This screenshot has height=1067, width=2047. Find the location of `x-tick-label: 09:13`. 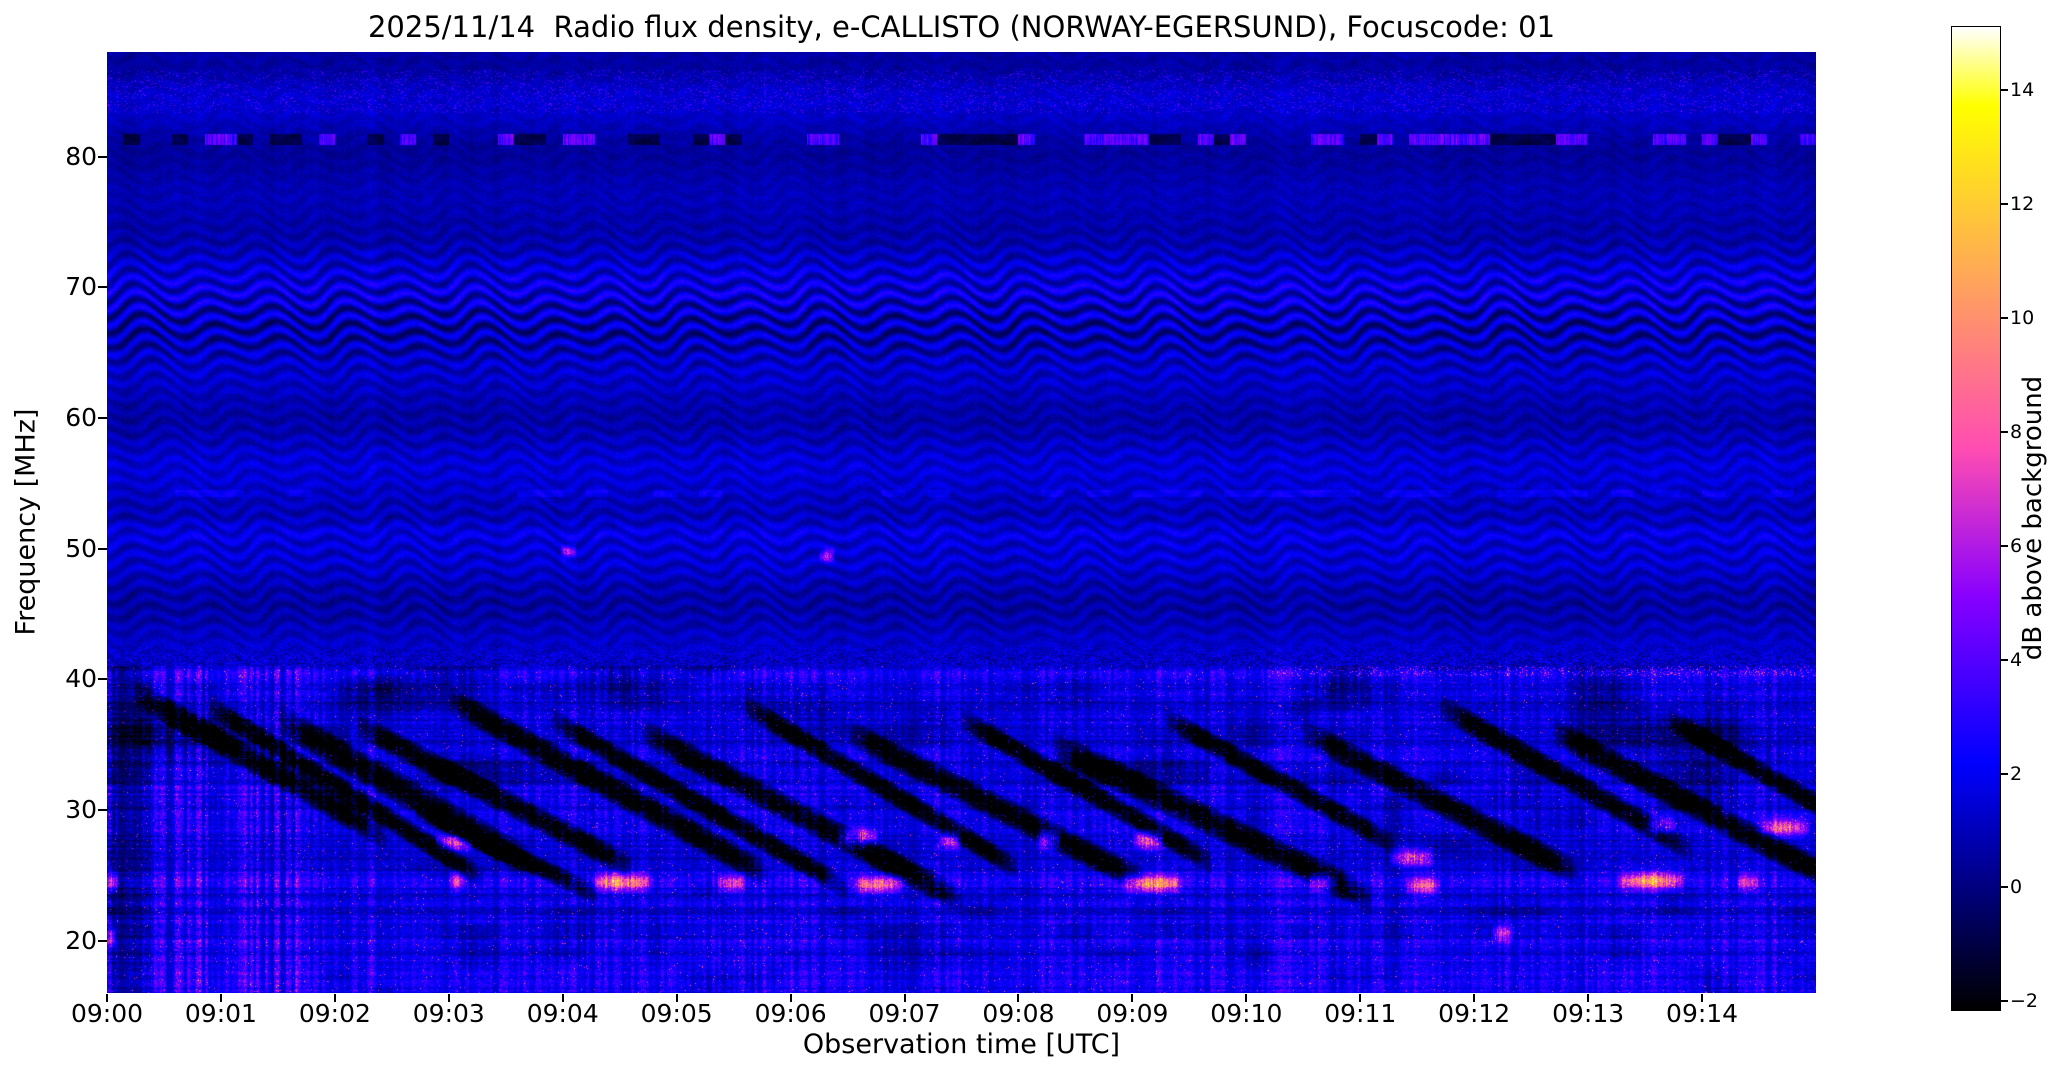

x-tick-label: 09:13 is located at coordinates (1588, 1013).